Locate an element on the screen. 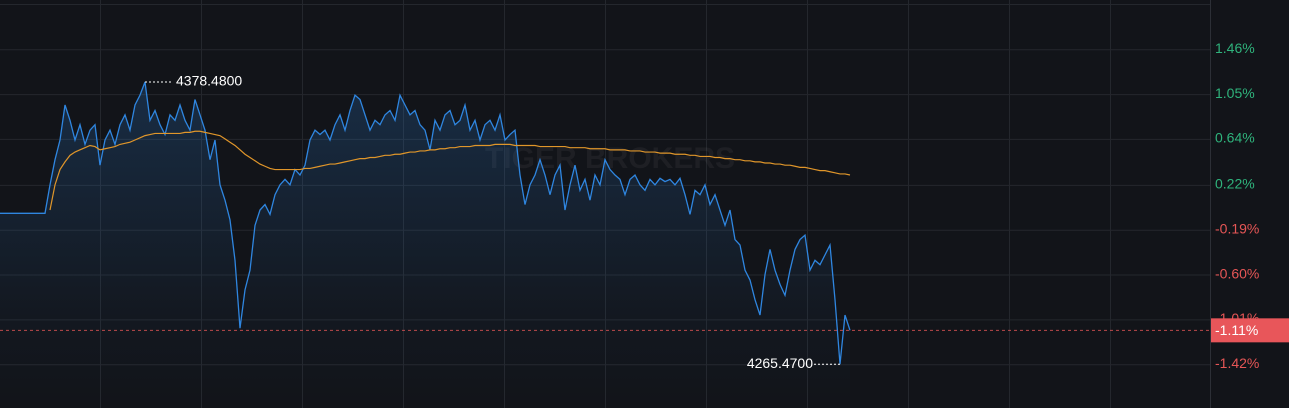 Image resolution: width=1289 pixels, height=408 pixels. y-tick-label: -0.60% is located at coordinates (1237, 273).